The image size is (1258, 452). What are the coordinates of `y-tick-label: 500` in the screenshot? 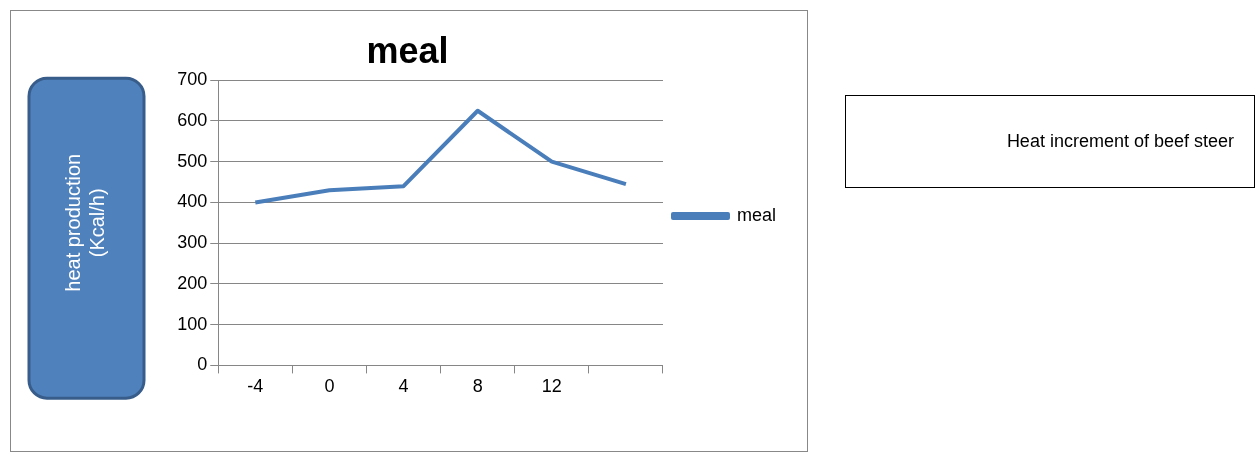 It's located at (192, 160).